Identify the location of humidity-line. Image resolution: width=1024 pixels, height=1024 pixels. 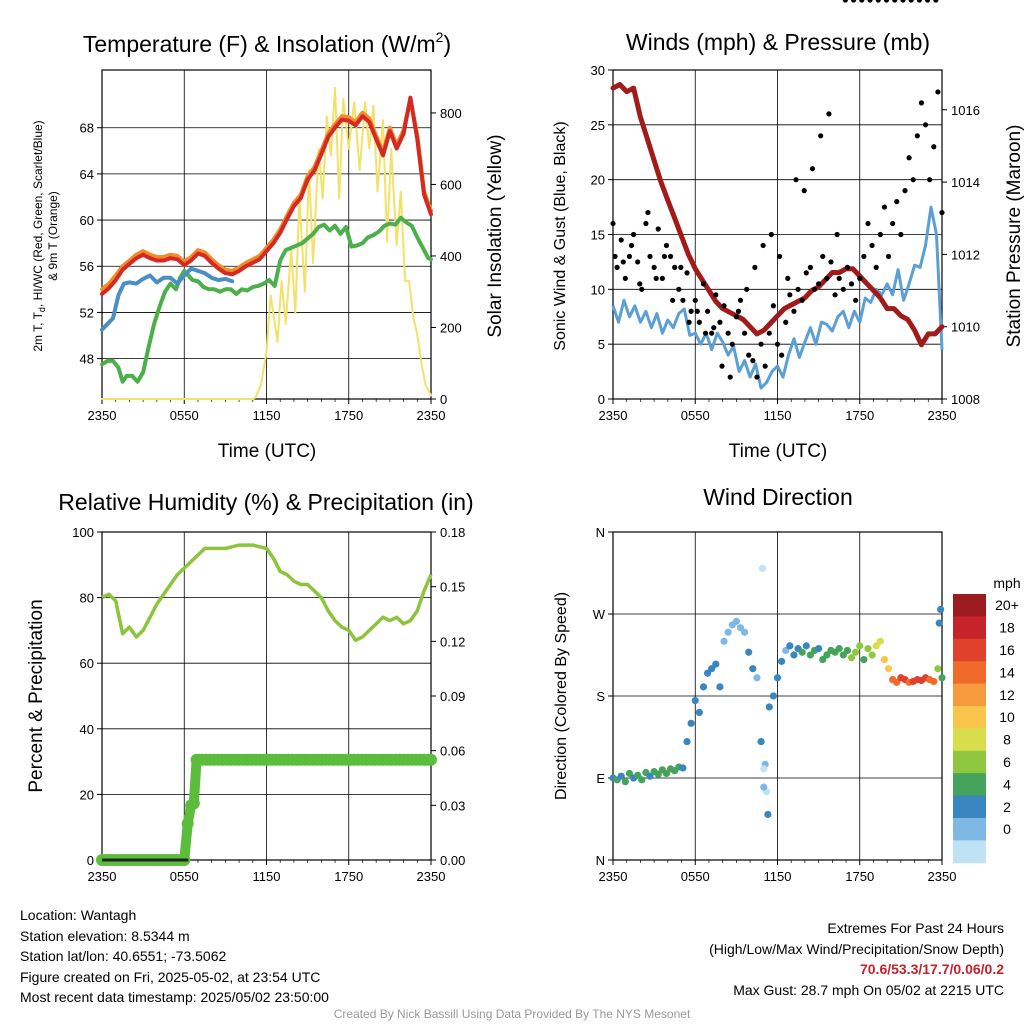
(267, 592).